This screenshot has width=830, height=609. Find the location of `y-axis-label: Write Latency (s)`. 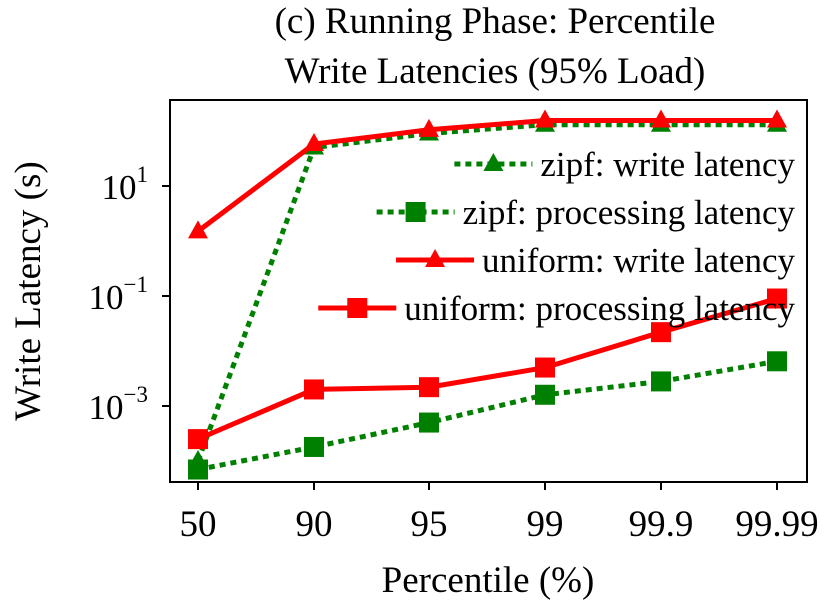

y-axis-label: Write Latency (s) is located at coordinates (28, 290).